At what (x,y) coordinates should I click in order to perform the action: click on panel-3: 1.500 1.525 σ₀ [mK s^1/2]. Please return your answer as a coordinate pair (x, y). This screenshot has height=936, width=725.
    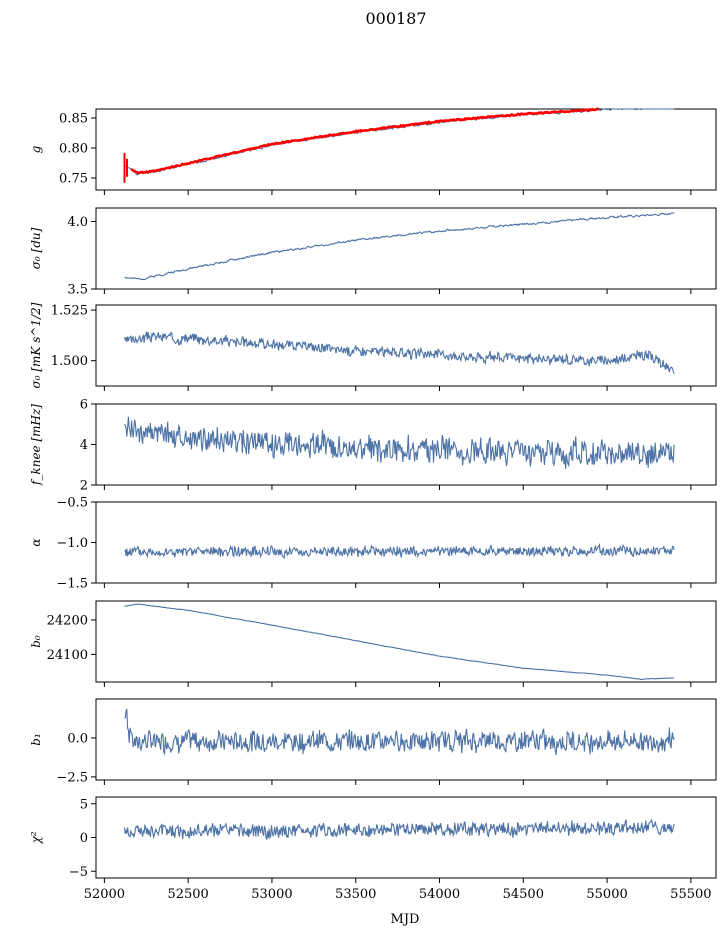
    Looking at the image, I should click on (373, 346).